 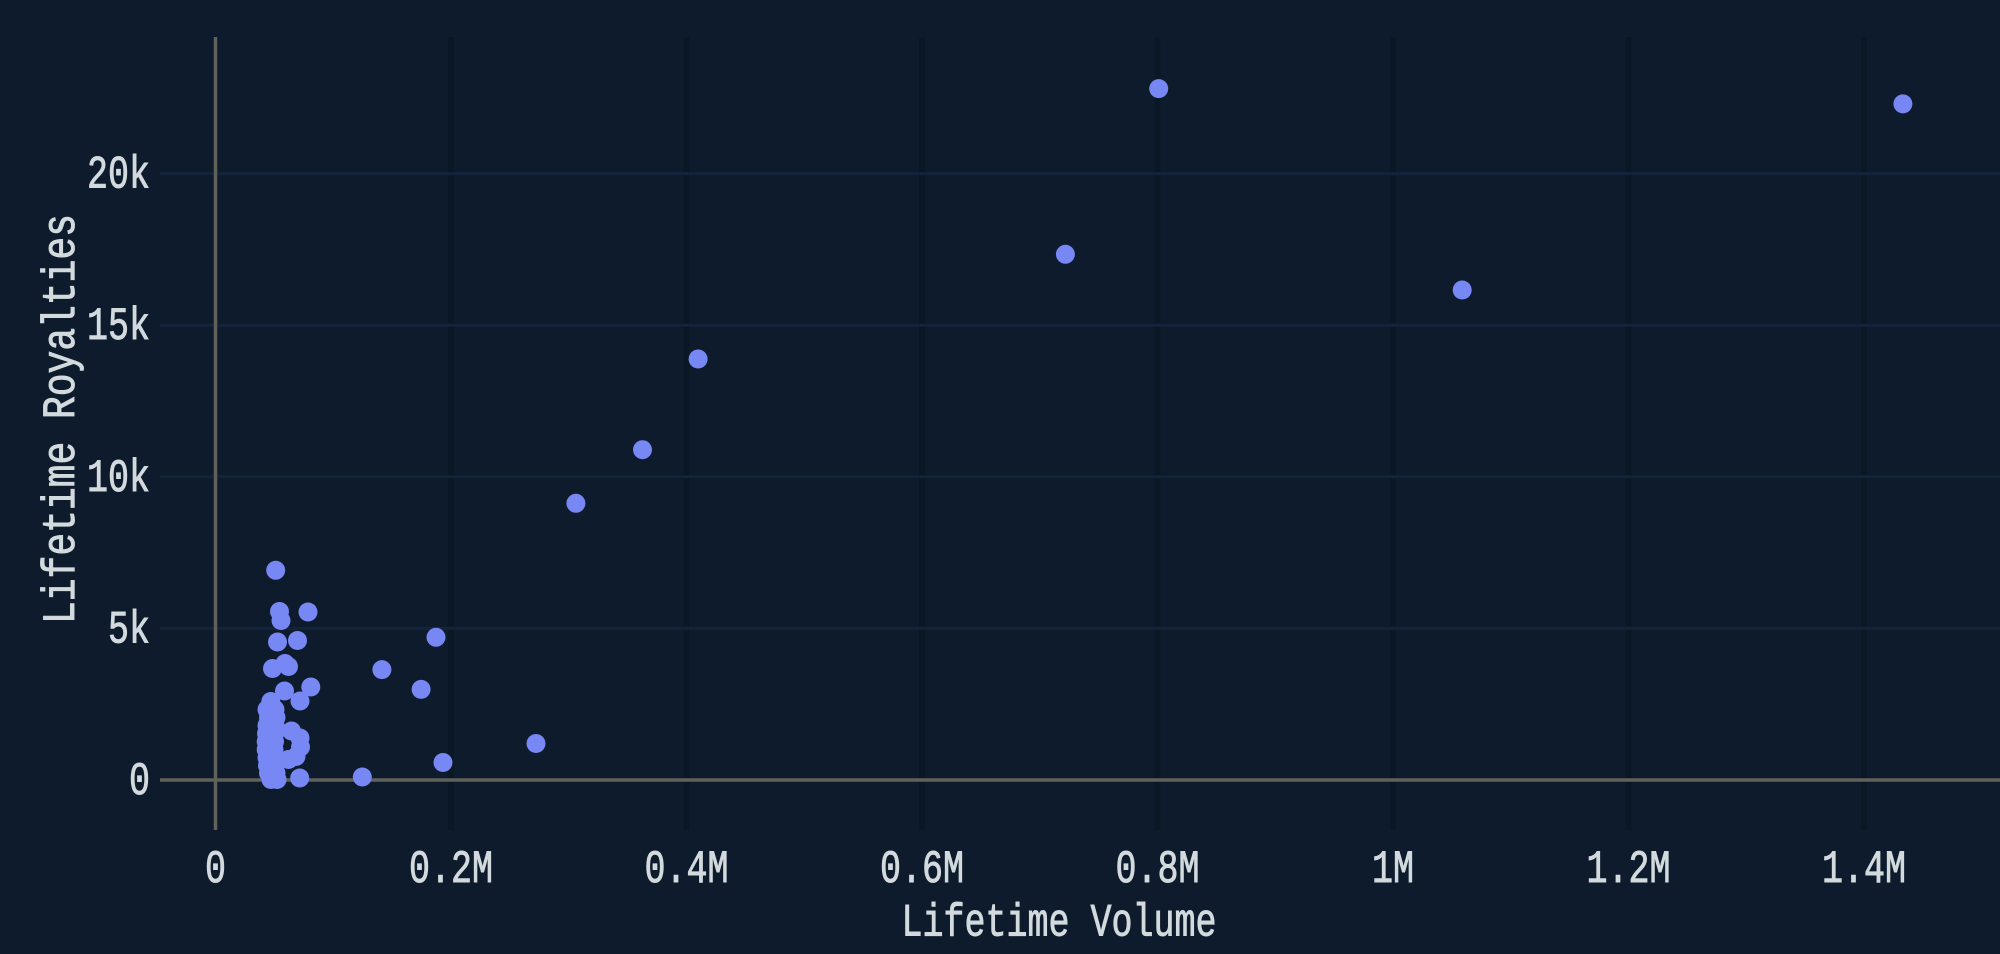 I want to click on svg-text: 20k, so click(x=118, y=176).